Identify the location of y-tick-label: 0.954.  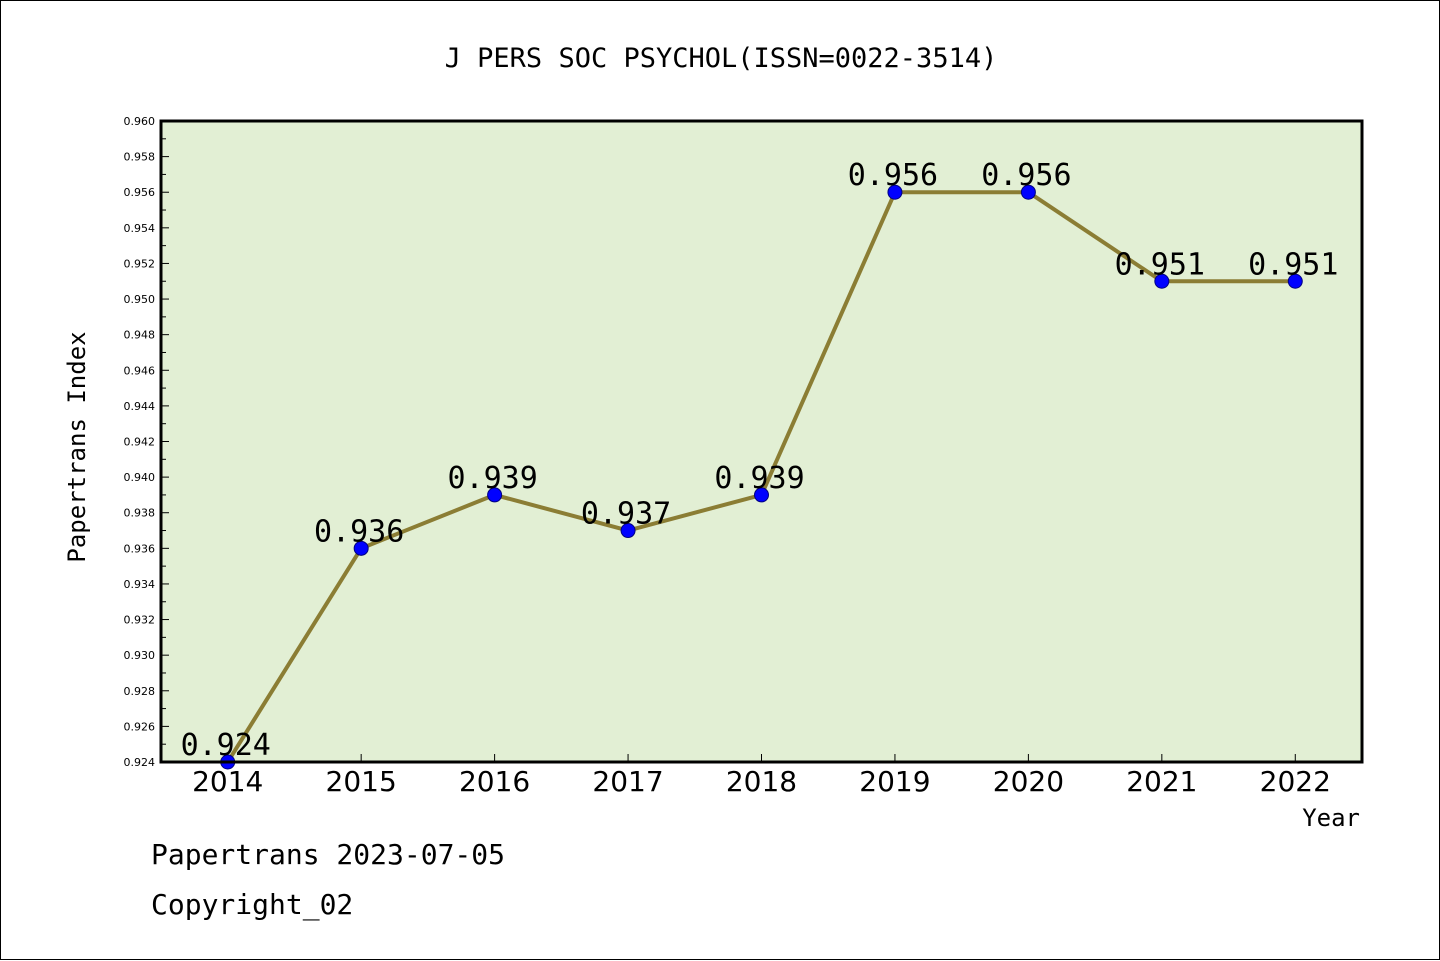
(140, 228).